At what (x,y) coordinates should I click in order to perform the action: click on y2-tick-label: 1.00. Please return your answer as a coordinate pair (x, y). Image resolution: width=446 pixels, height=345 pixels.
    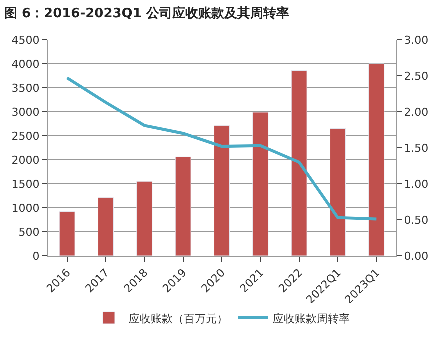
    Looking at the image, I should click on (416, 184).